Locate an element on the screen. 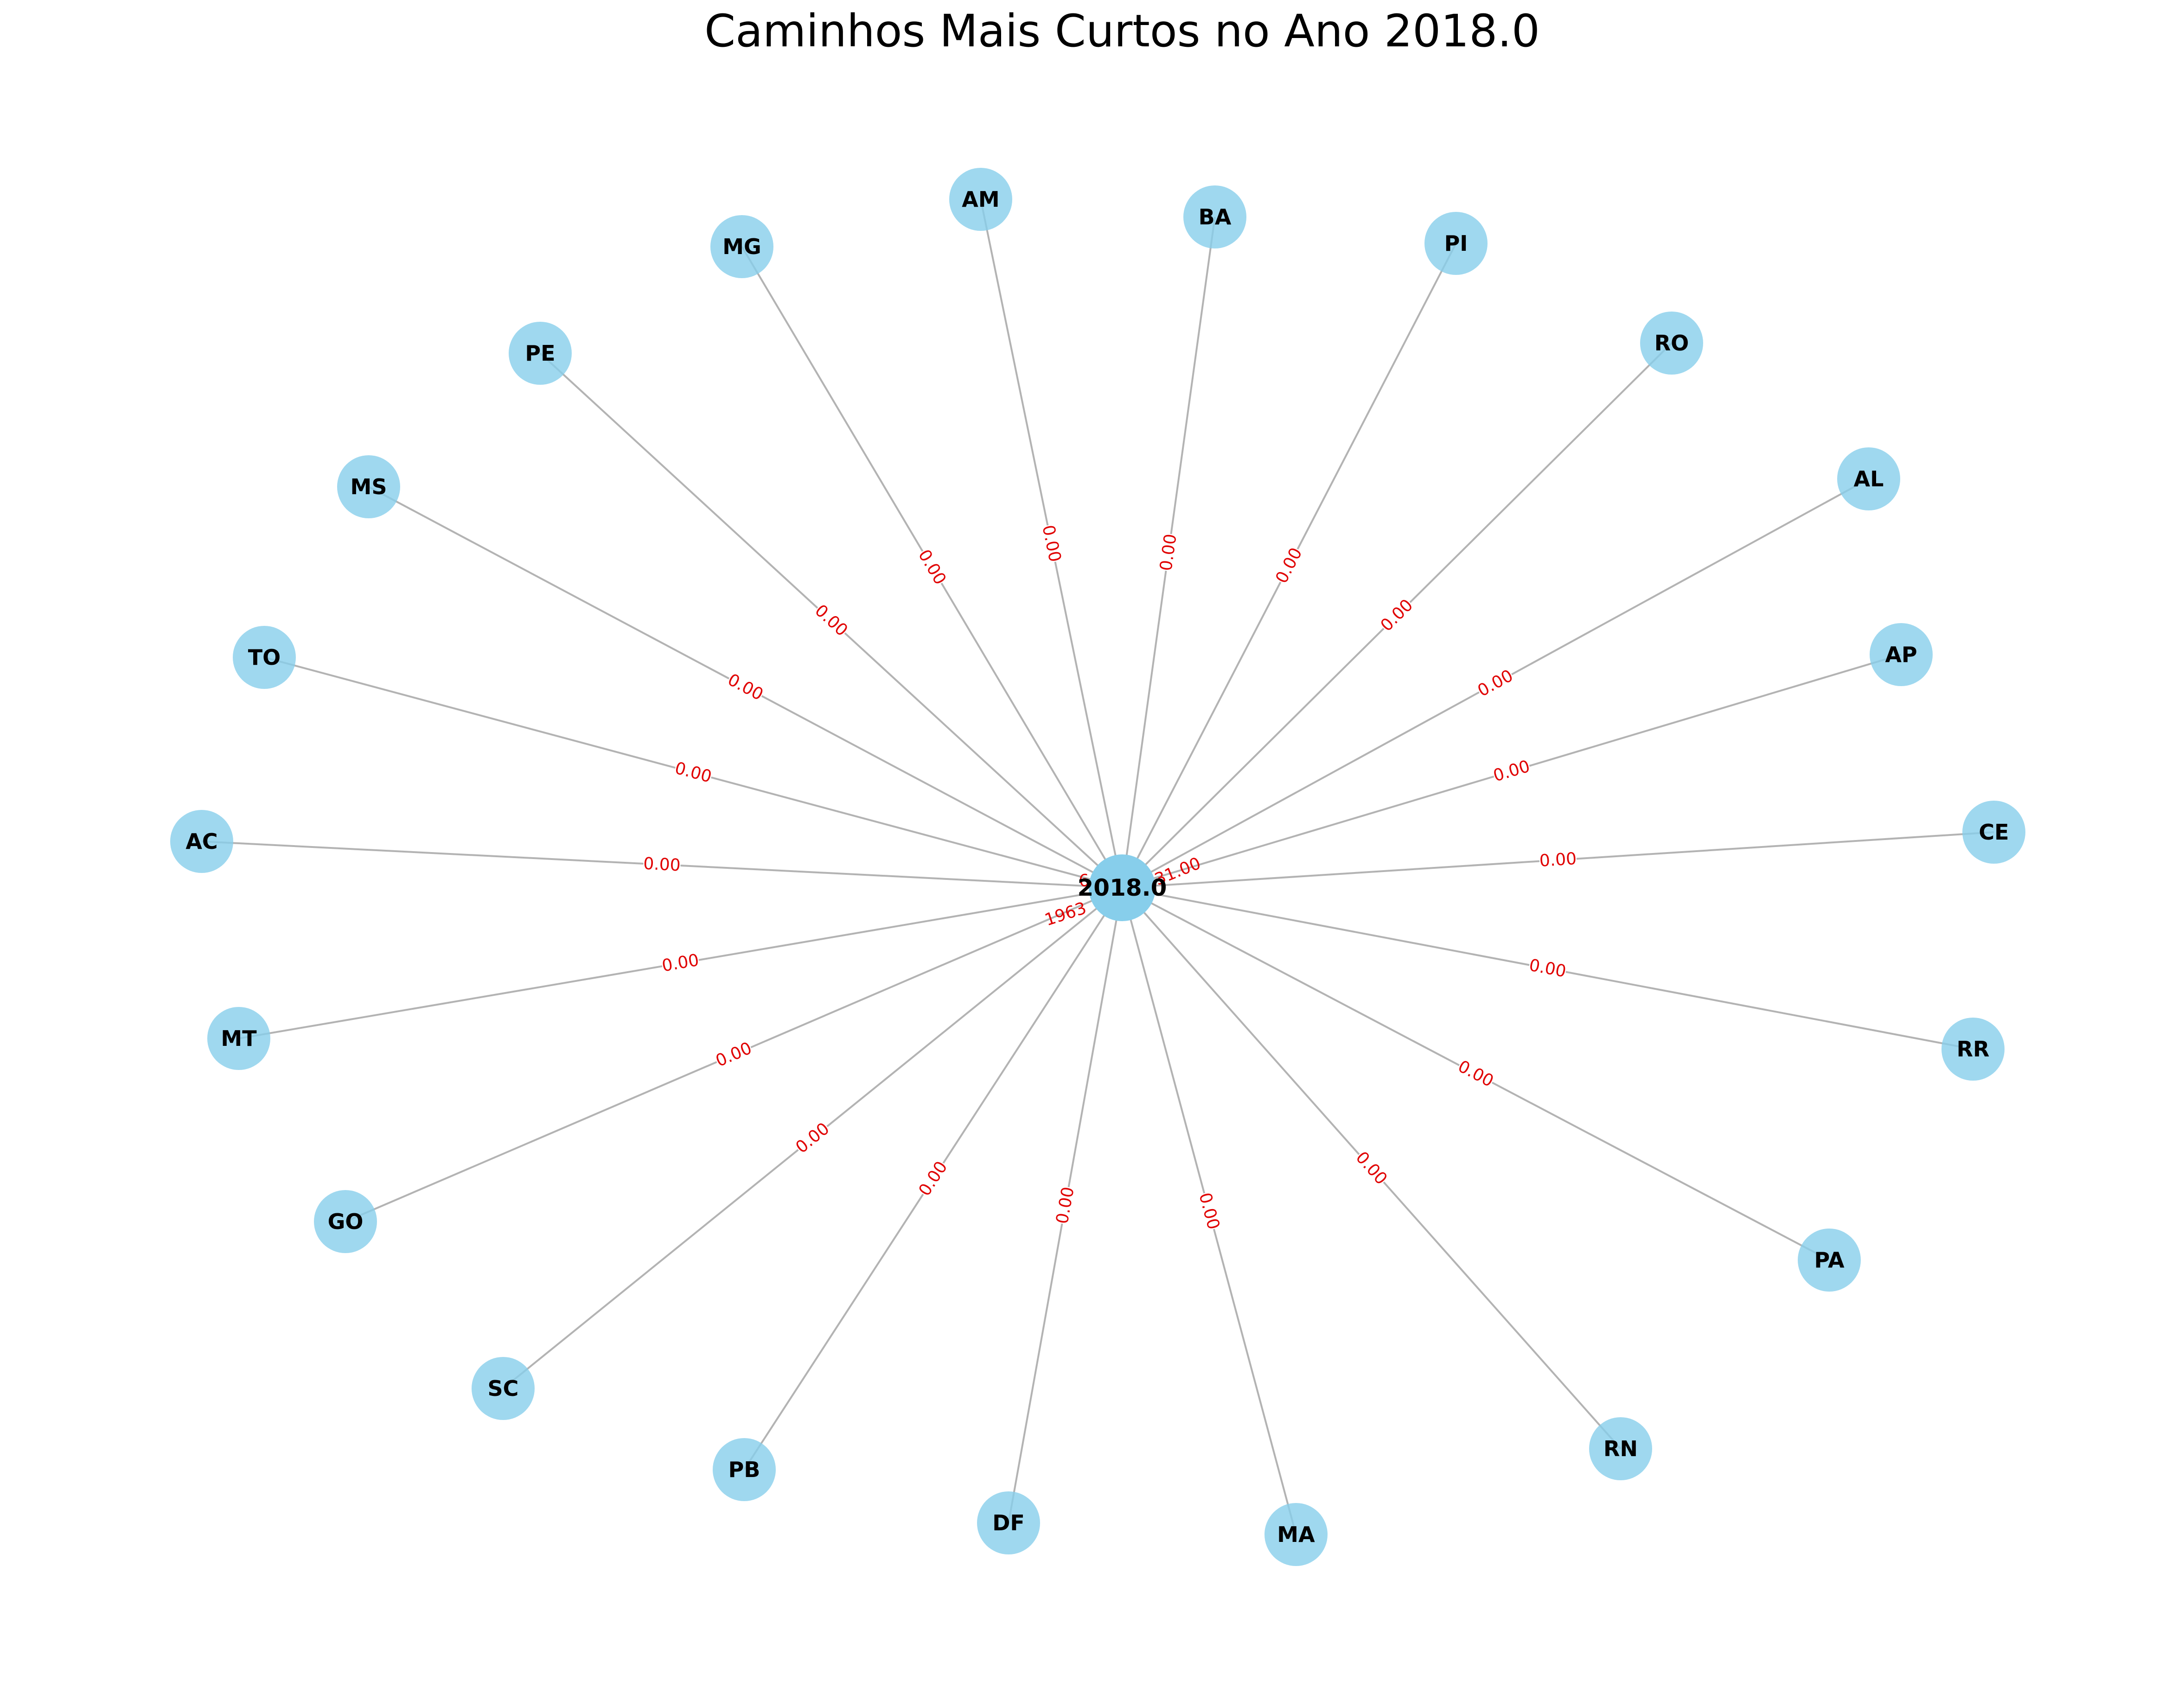  edge-label-go: 0.00 is located at coordinates (734, 1054).